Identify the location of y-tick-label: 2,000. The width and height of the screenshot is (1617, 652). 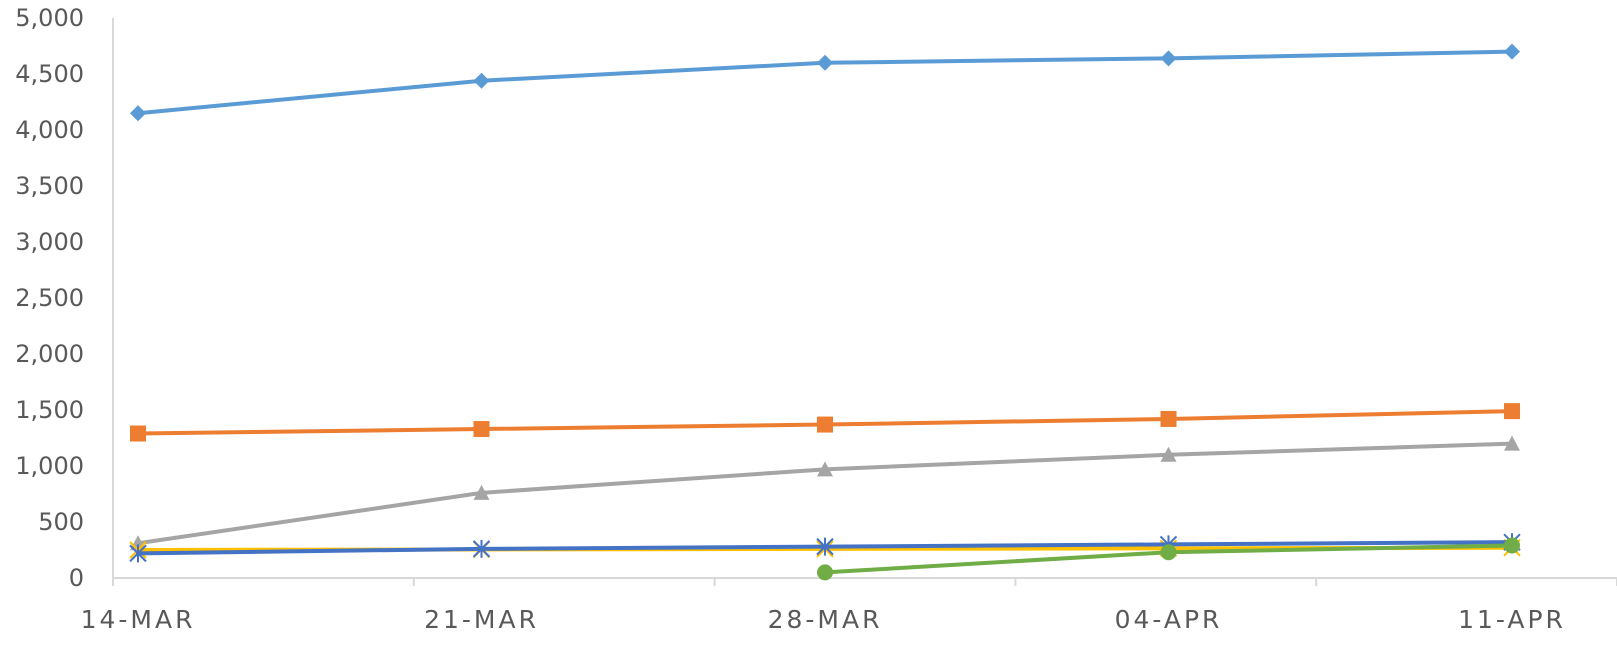
(49, 354).